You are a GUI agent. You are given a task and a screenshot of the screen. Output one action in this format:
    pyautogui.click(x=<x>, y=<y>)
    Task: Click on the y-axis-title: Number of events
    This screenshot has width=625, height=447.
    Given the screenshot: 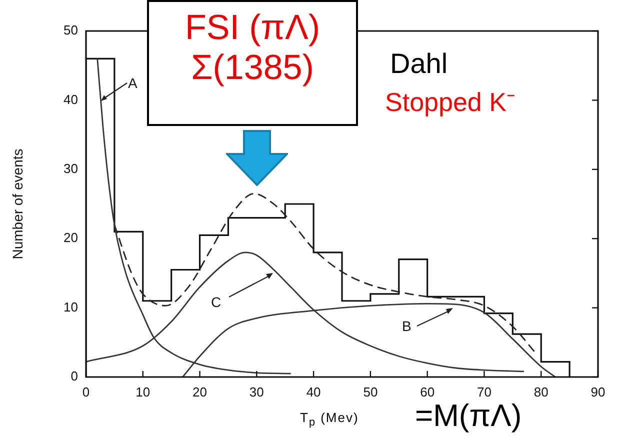 What is the action you would take?
    pyautogui.click(x=17, y=204)
    